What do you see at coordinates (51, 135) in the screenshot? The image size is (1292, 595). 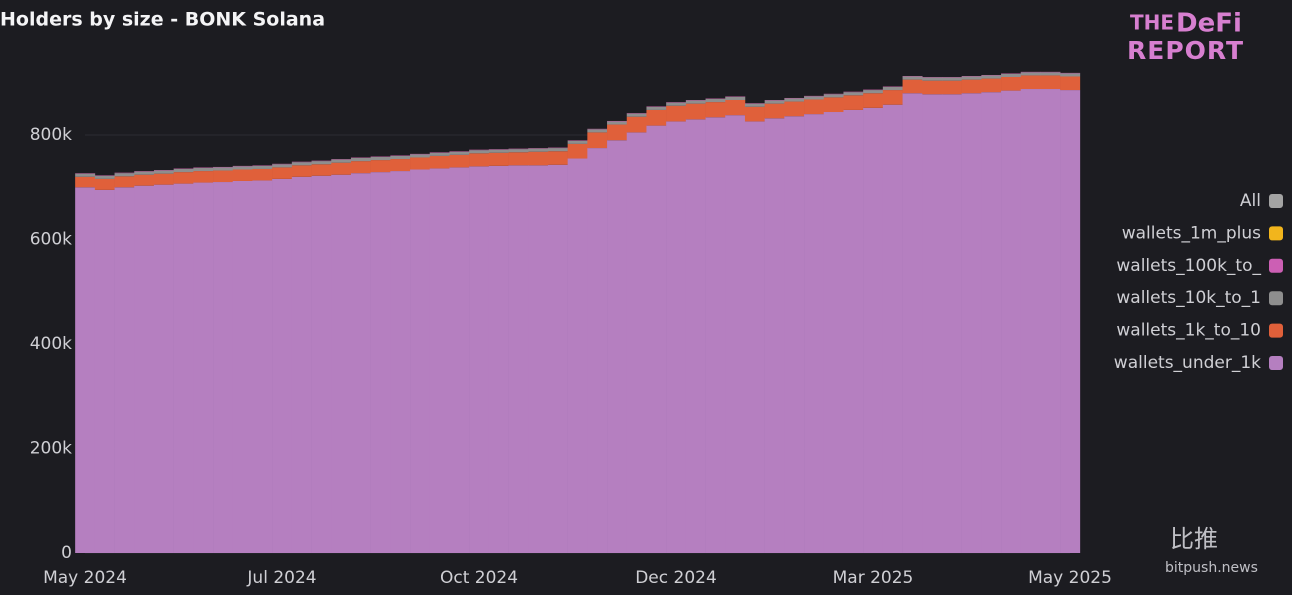 I see `y-tick-label: 800k` at bounding box center [51, 135].